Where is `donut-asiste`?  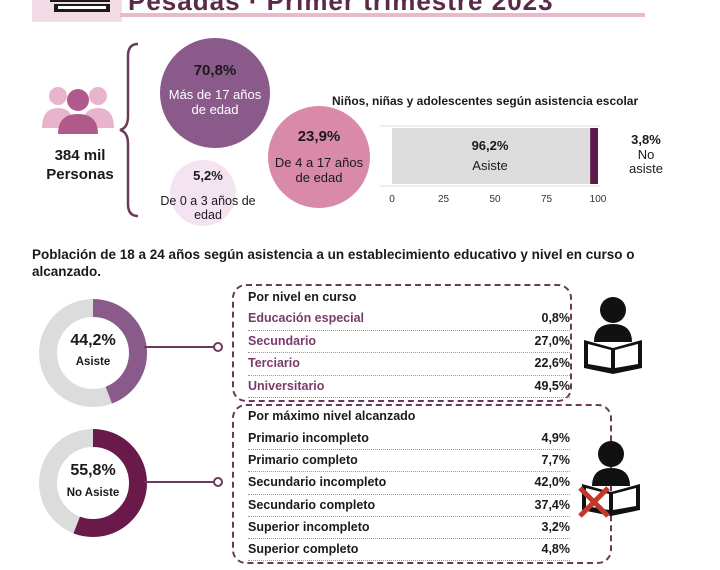
donut-asiste is located at coordinates (93, 353).